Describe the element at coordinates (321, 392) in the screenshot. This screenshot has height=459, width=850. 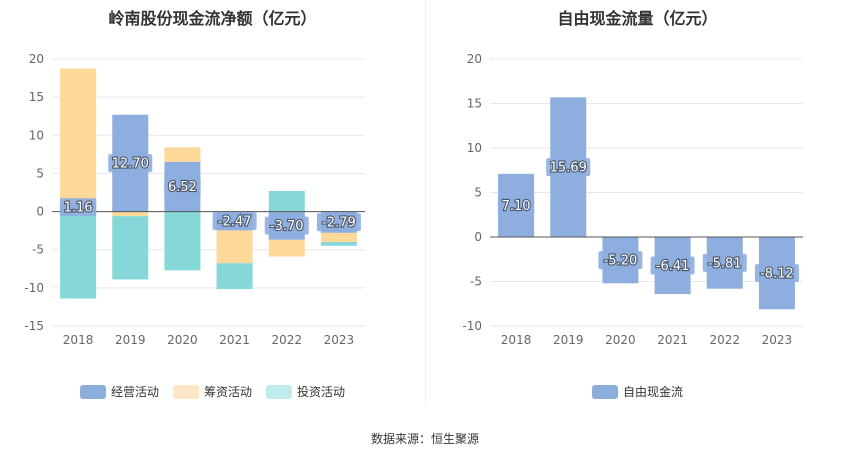
I see `legend-label: 投资活动` at that location.